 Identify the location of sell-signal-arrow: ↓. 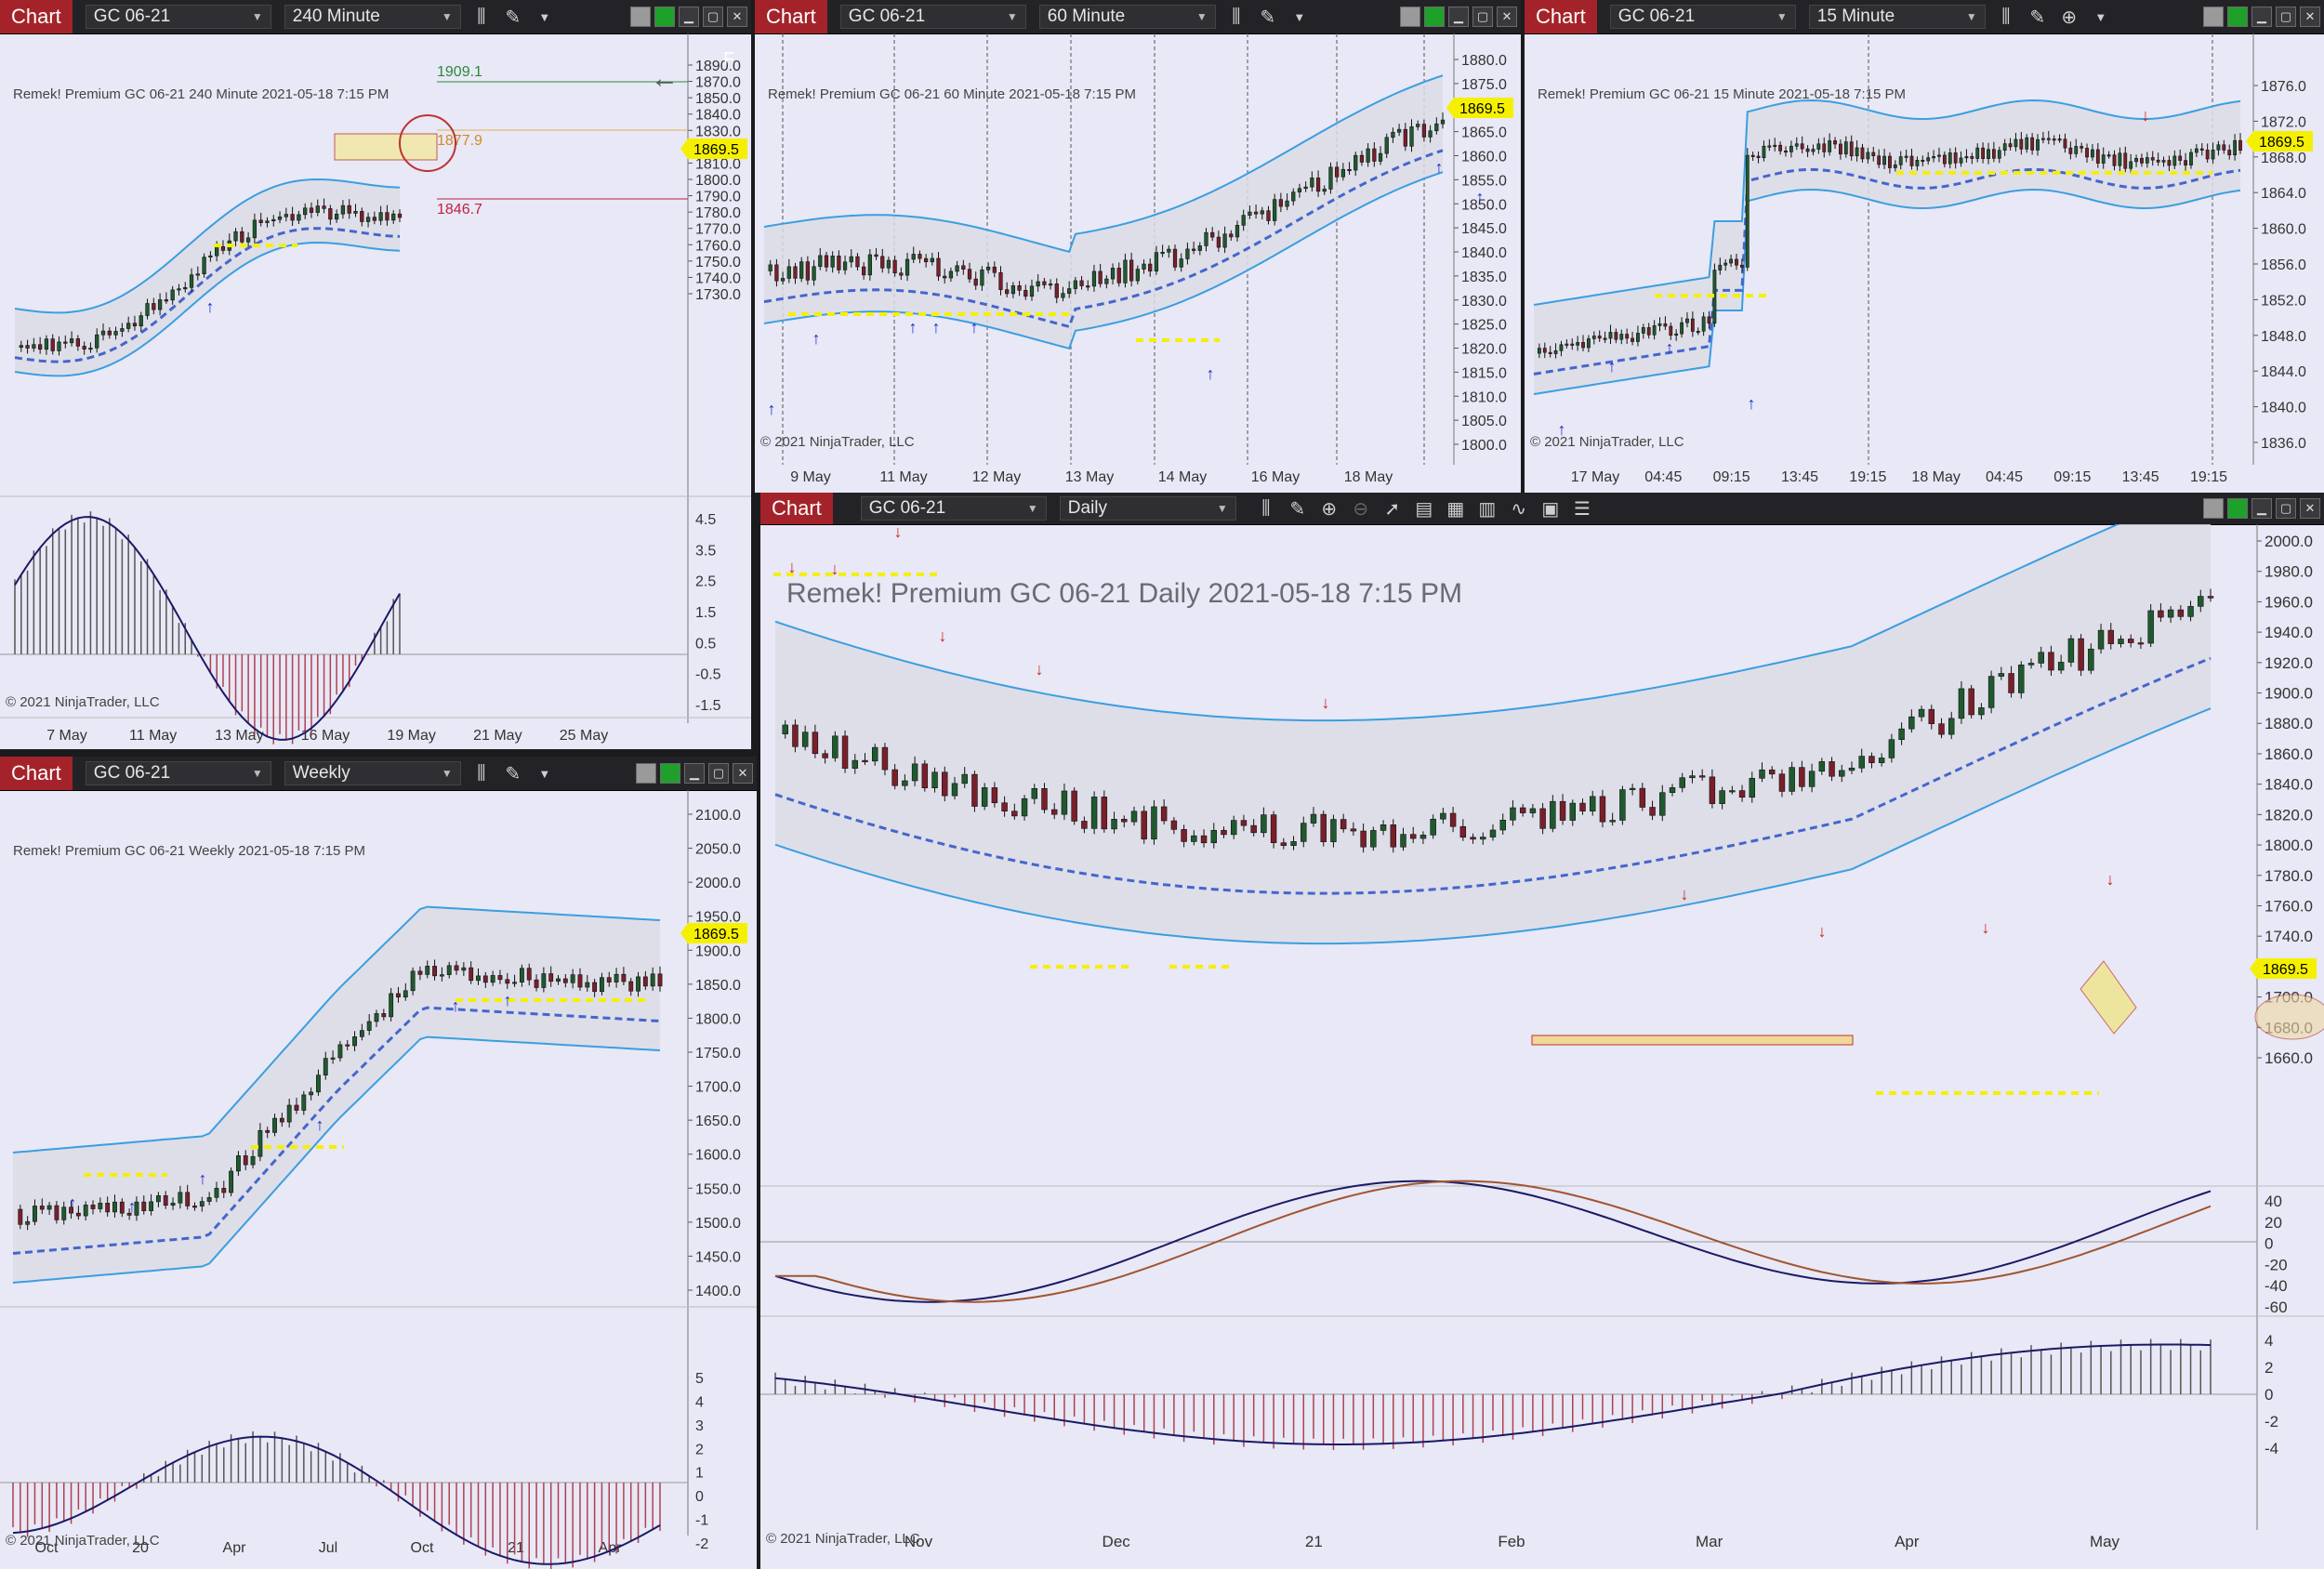
(1986, 927).